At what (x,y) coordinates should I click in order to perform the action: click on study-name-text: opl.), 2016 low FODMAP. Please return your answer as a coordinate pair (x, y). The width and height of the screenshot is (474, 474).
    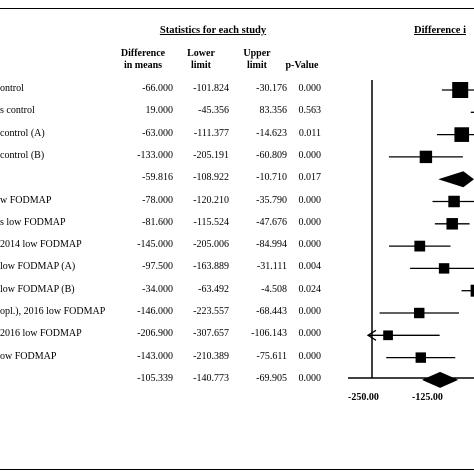
    Looking at the image, I should click on (53, 311).